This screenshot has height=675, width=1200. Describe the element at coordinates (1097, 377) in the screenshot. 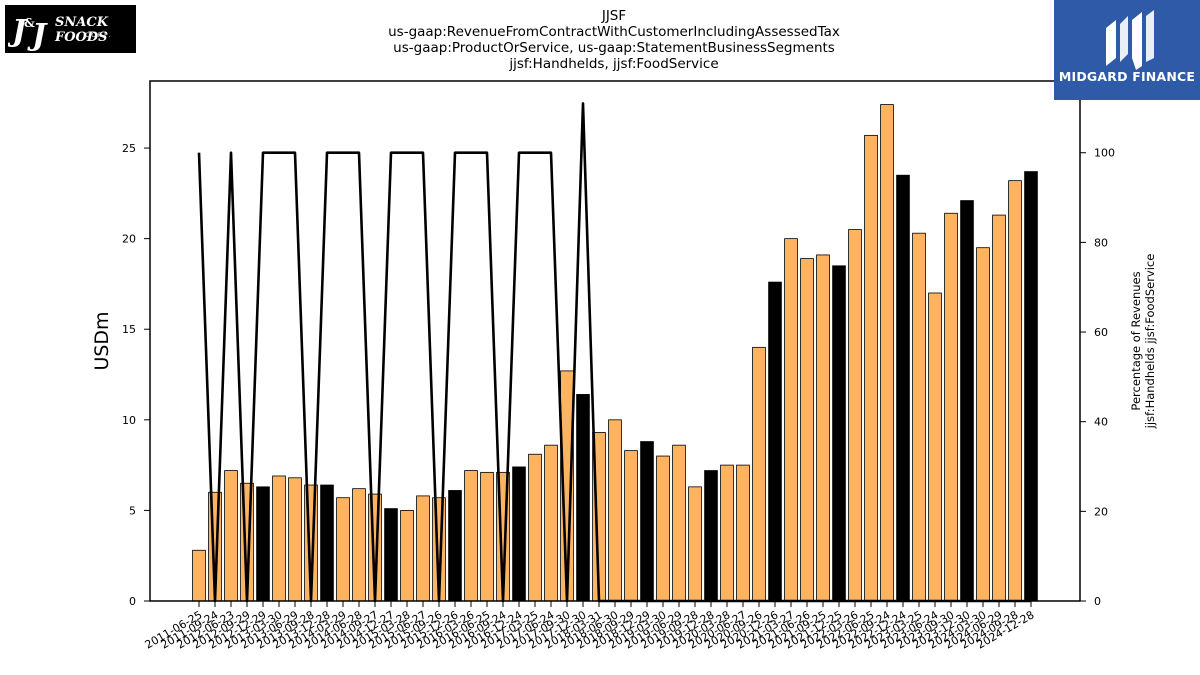

I see `y-axis-right: 0 20 40 60 80 100` at that location.